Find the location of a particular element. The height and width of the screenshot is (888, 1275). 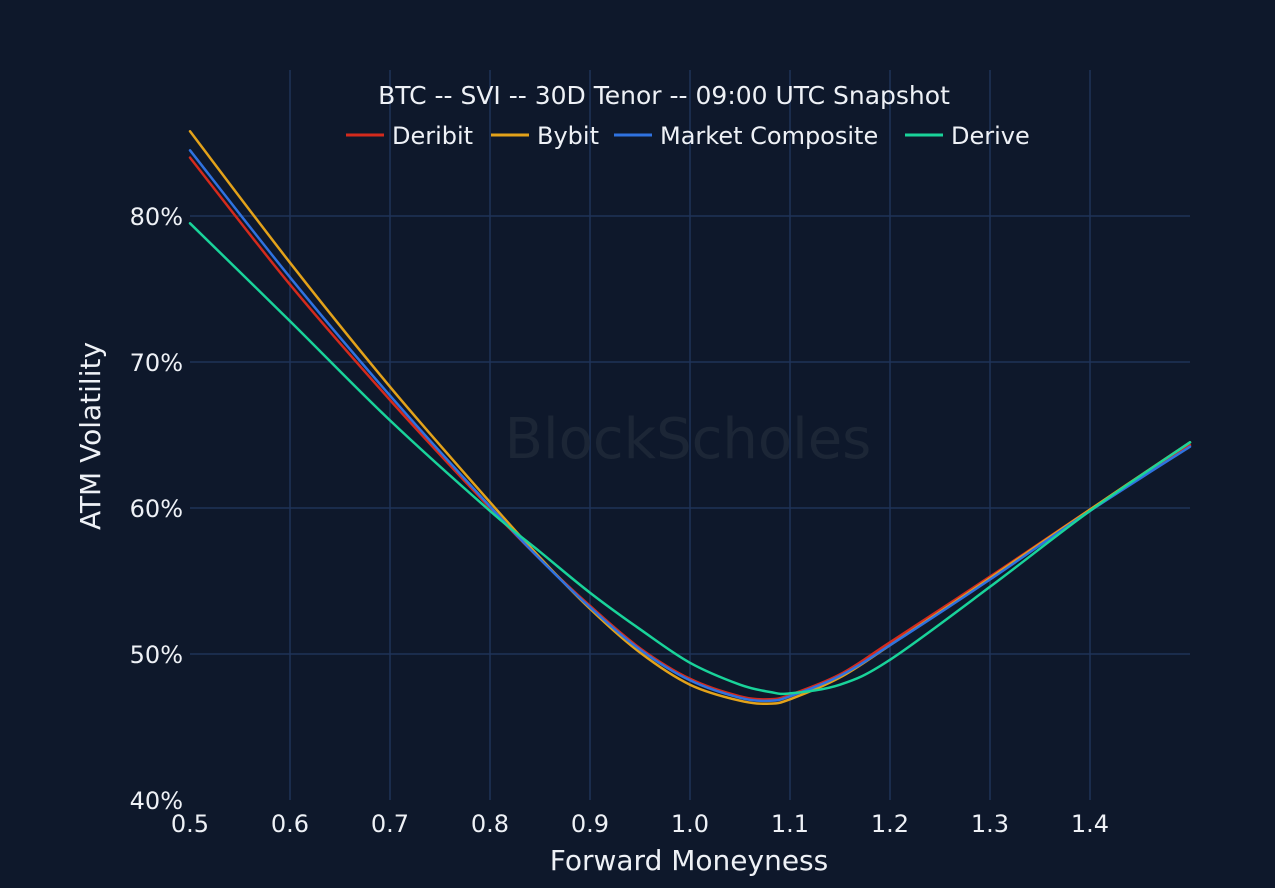

x-tick-label: 1.1 is located at coordinates (790, 824).